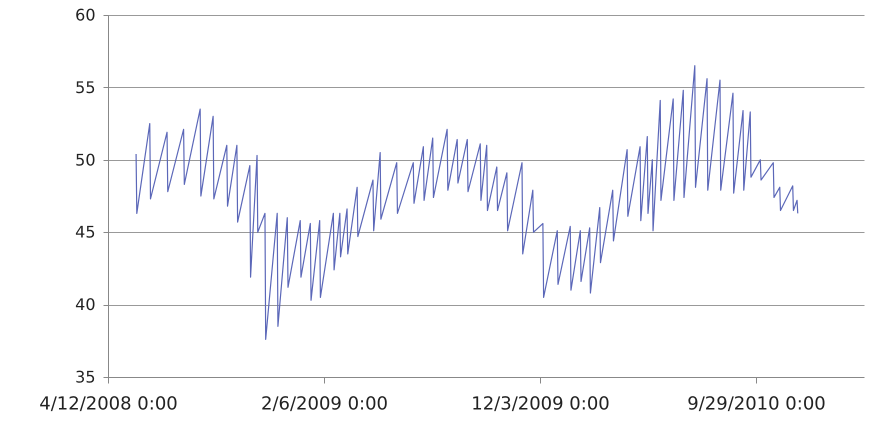 This screenshot has height=430, width=869. What do you see at coordinates (85, 232) in the screenshot?
I see `y-tick-label: 45` at bounding box center [85, 232].